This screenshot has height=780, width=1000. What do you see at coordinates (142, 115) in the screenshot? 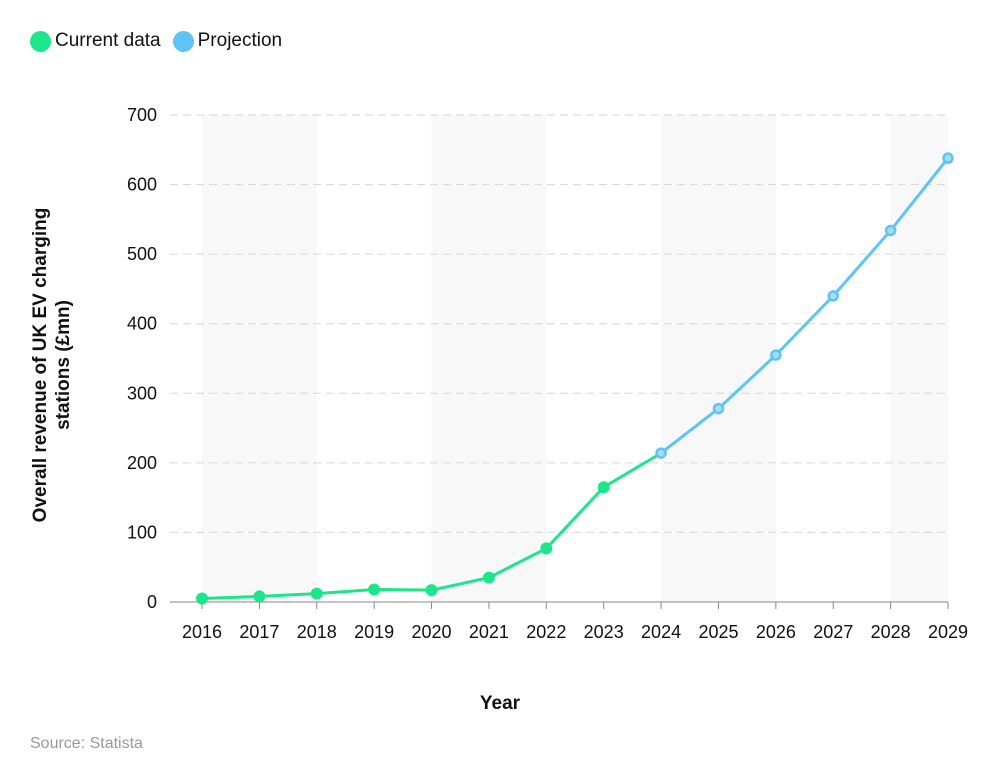
I see `y-tick-label: 700` at bounding box center [142, 115].